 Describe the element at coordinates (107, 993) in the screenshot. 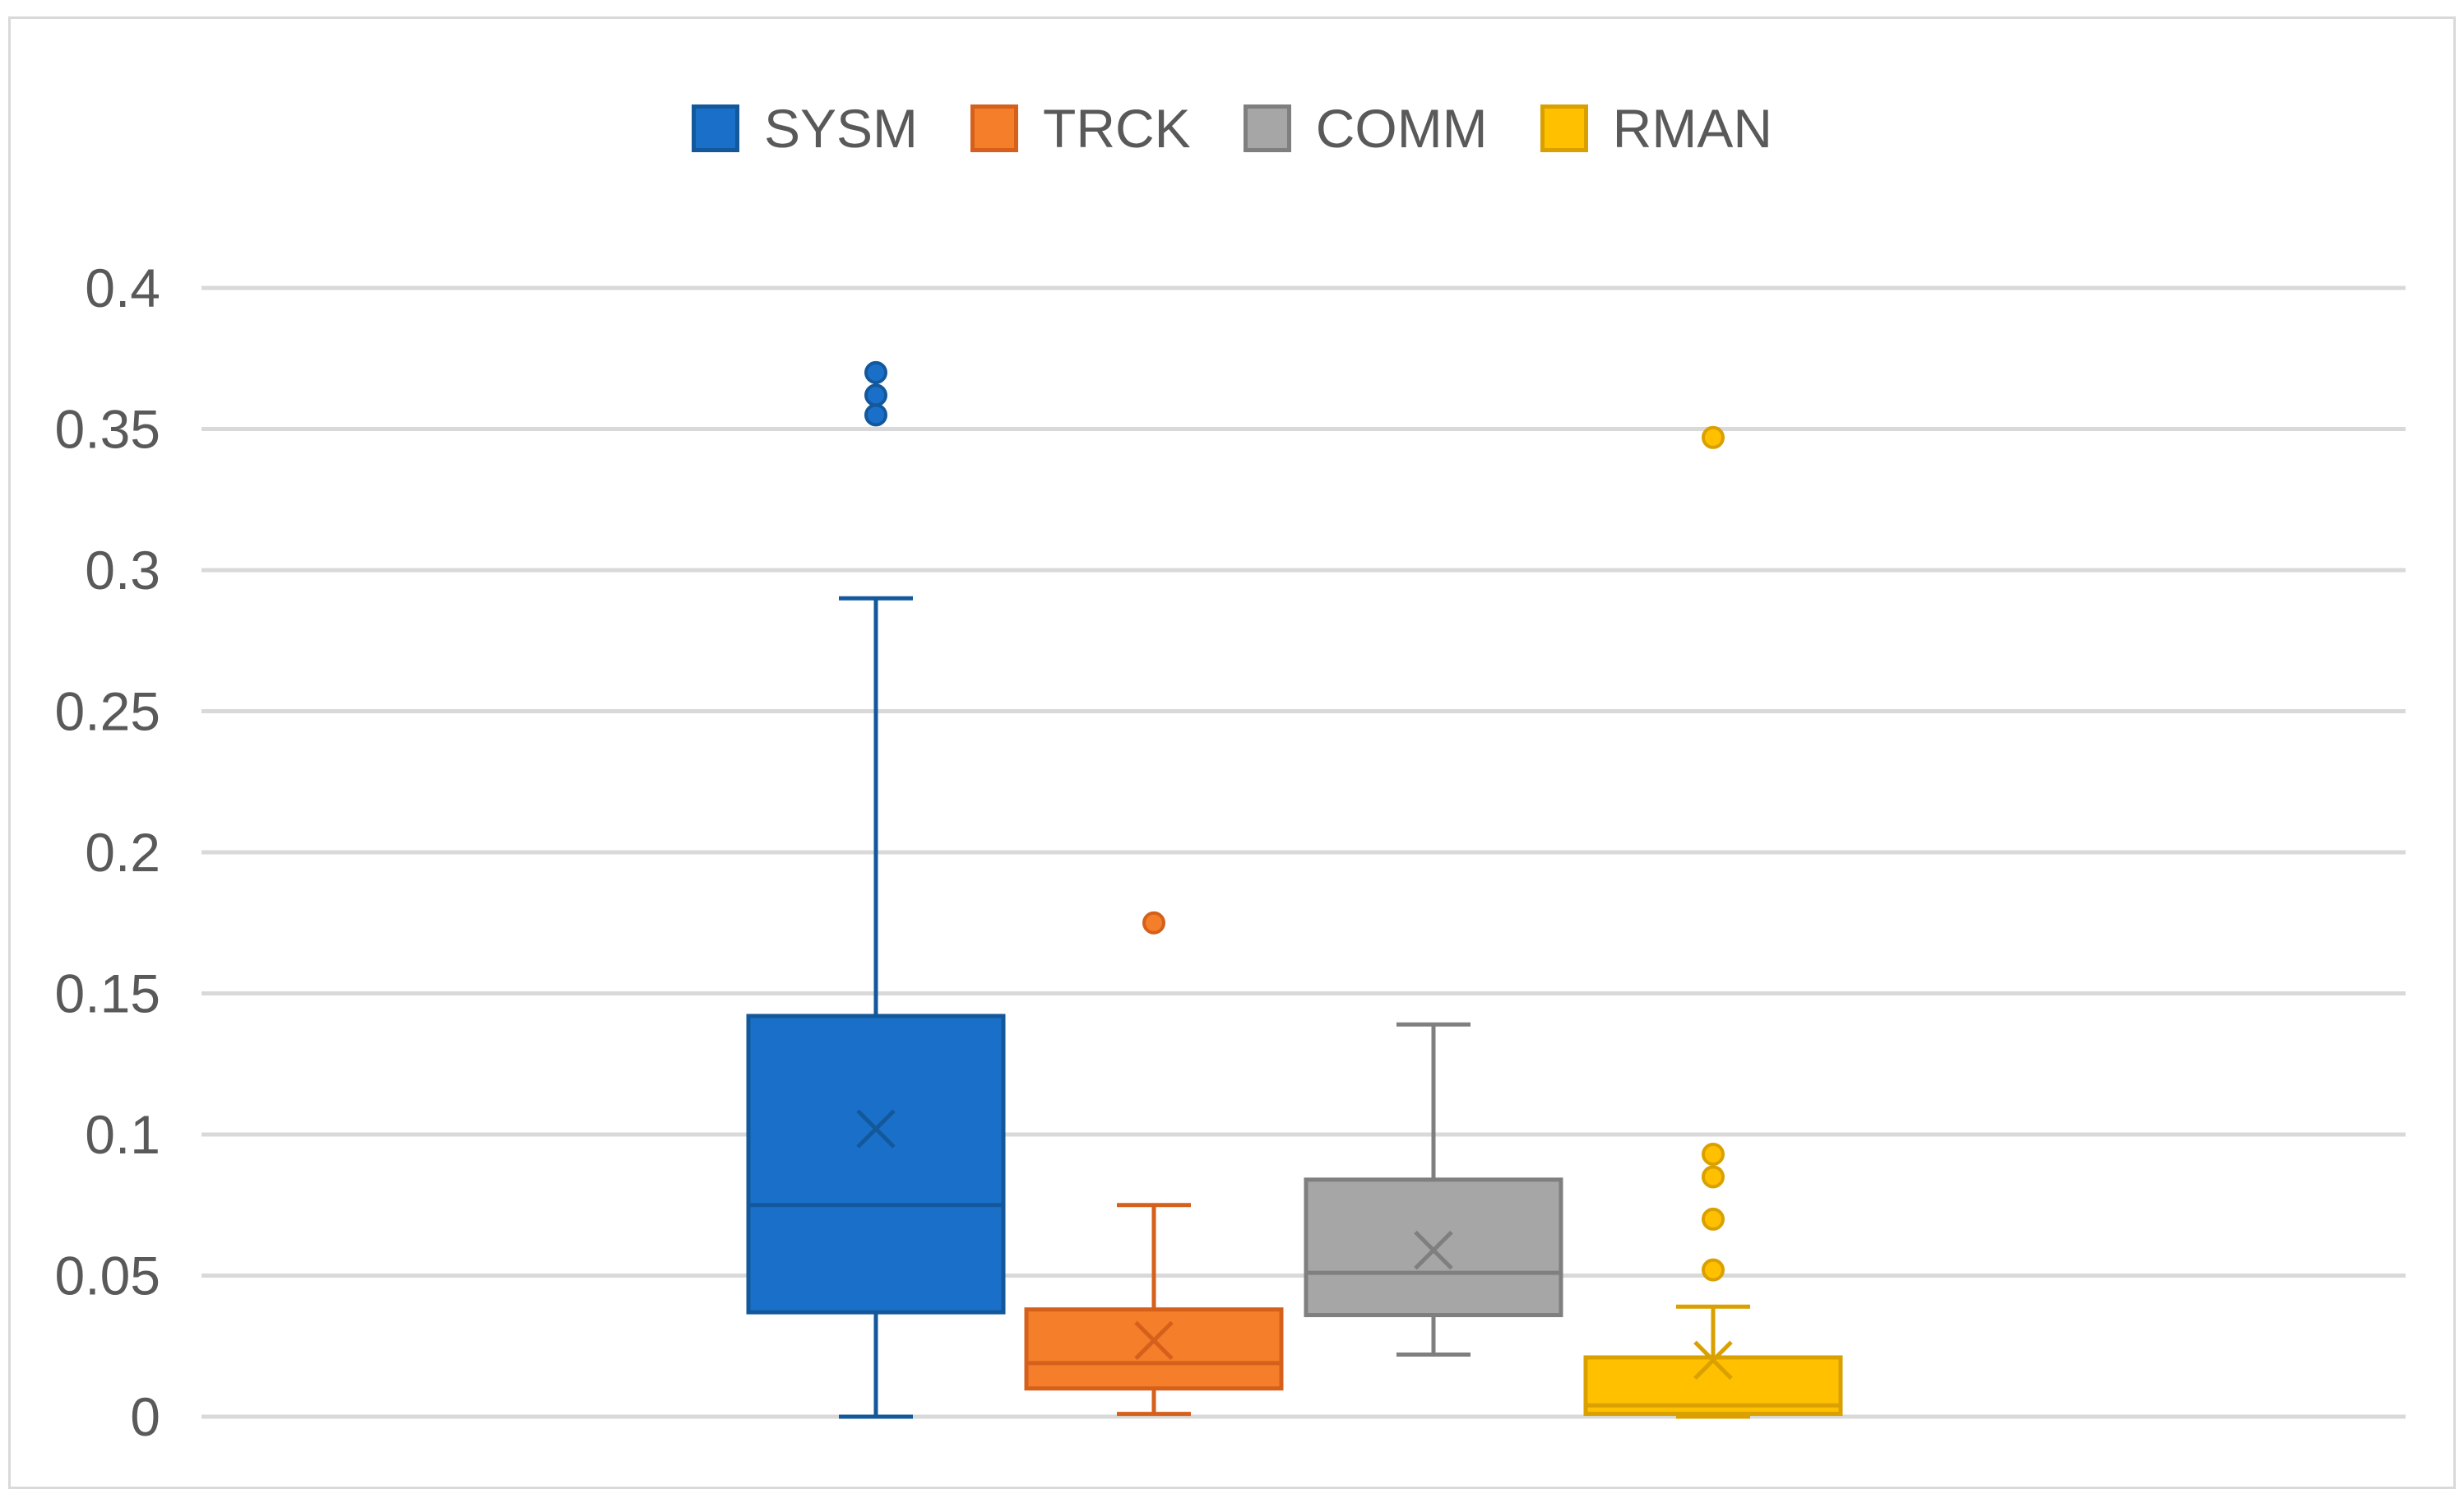

I see `y-tick-label: 0.15` at that location.